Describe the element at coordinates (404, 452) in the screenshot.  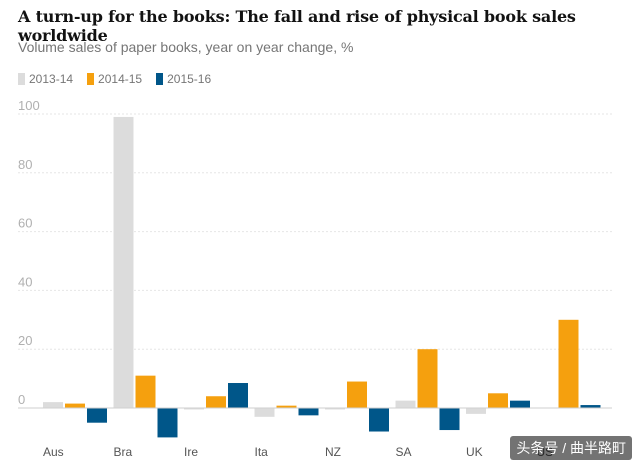
I see `x-tick-label-sa: SA` at that location.